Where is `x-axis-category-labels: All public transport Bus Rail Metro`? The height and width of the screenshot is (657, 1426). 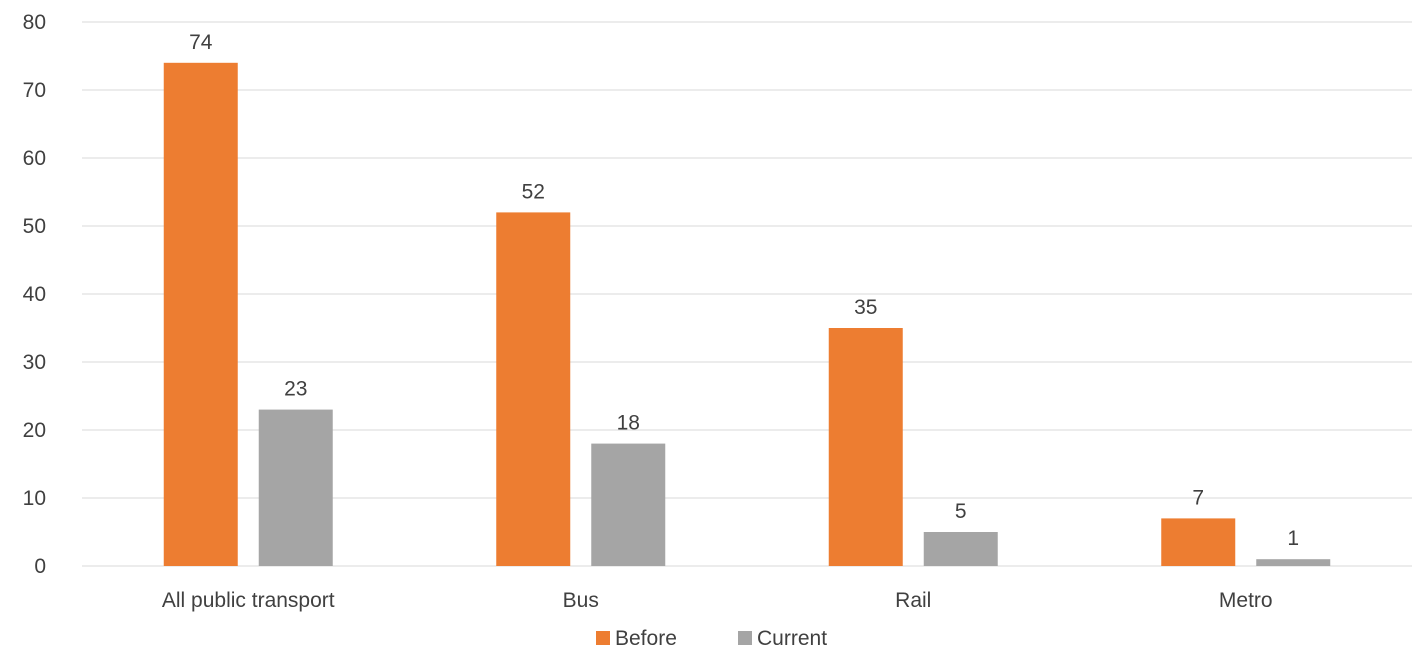
x-axis-category-labels: All public transport Bus Rail Metro is located at coordinates (717, 600).